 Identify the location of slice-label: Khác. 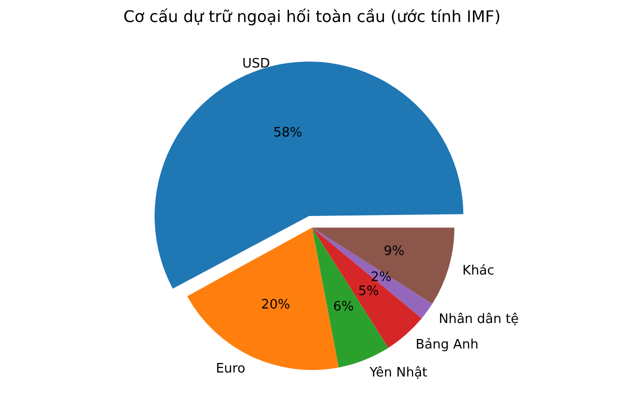
(478, 271).